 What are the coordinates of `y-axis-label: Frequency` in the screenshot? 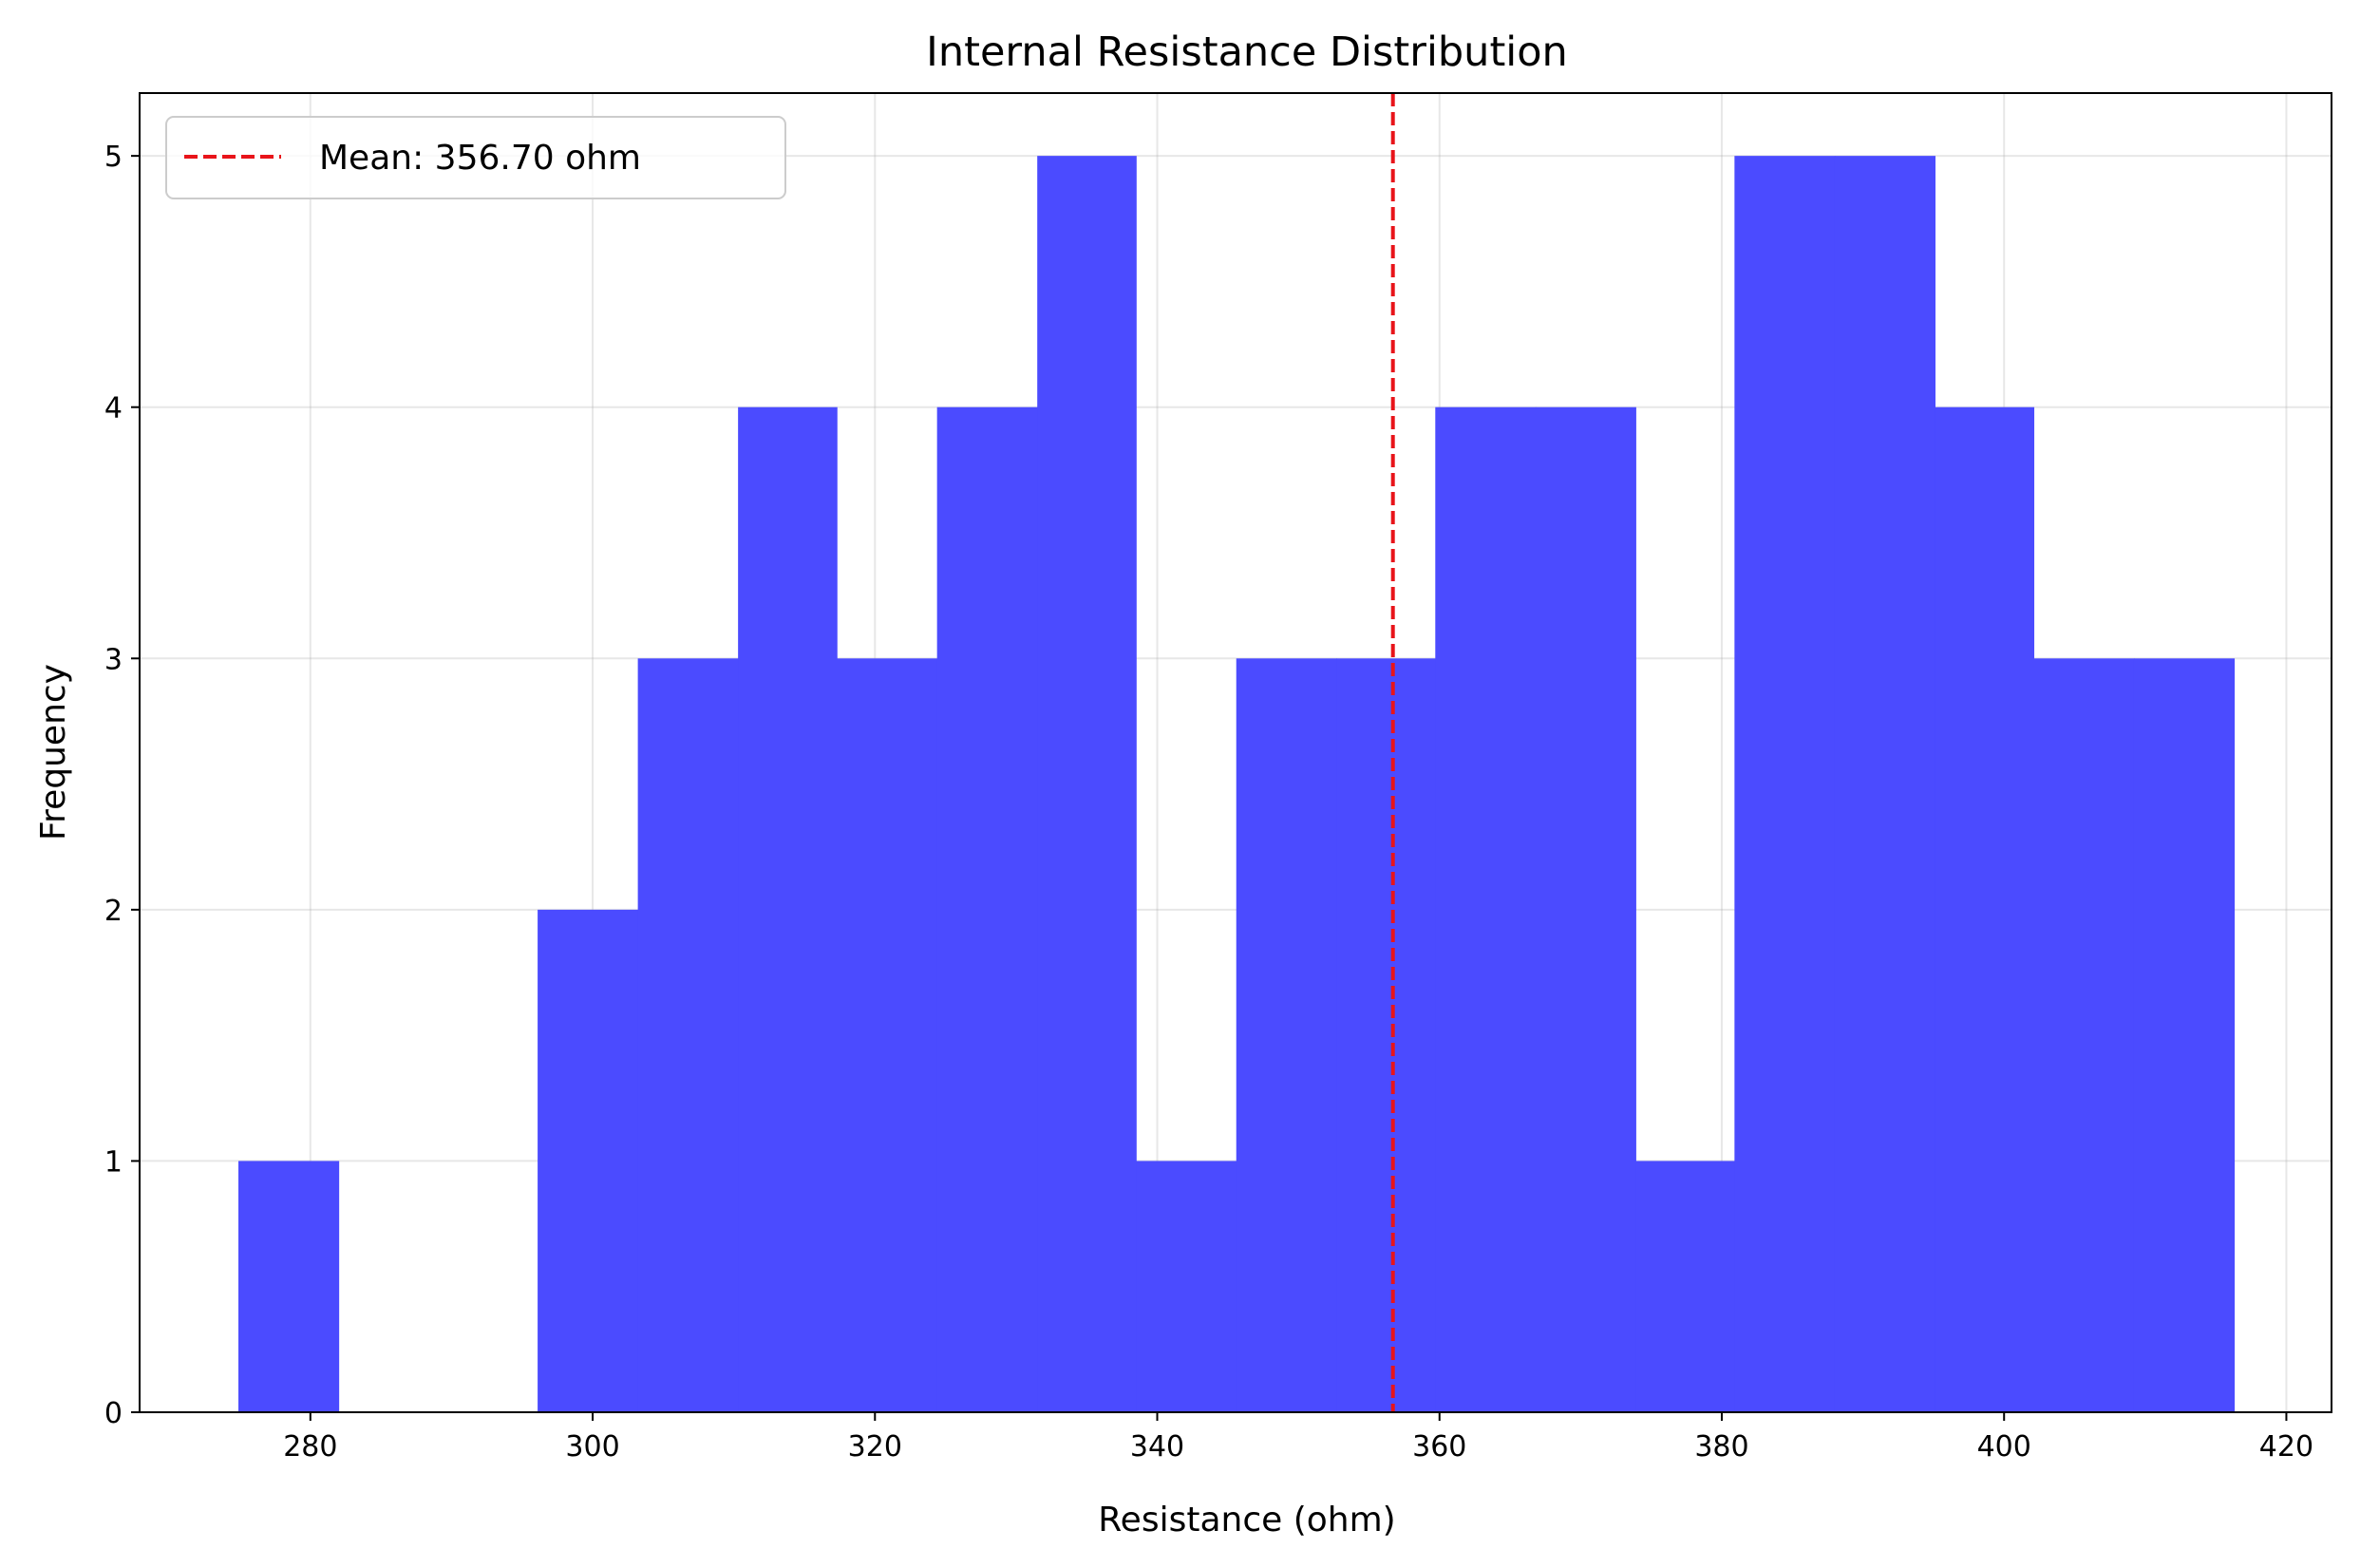 It's located at (53, 752).